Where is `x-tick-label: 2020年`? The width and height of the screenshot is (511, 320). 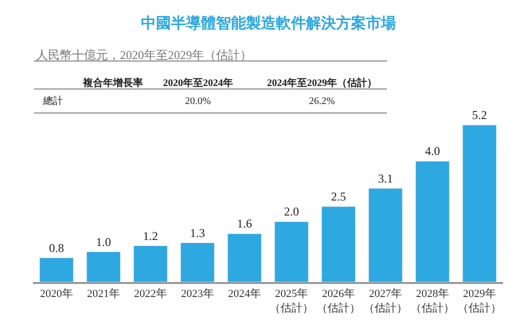 x-tick-label: 2020年 is located at coordinates (56, 294).